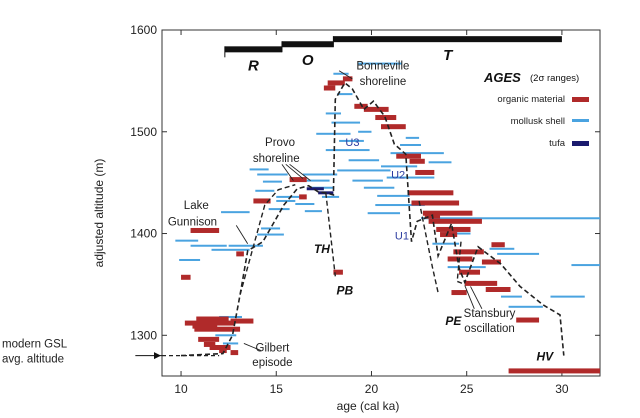  What do you see at coordinates (545, 357) in the screenshot?
I see `event-label: HV` at bounding box center [545, 357].